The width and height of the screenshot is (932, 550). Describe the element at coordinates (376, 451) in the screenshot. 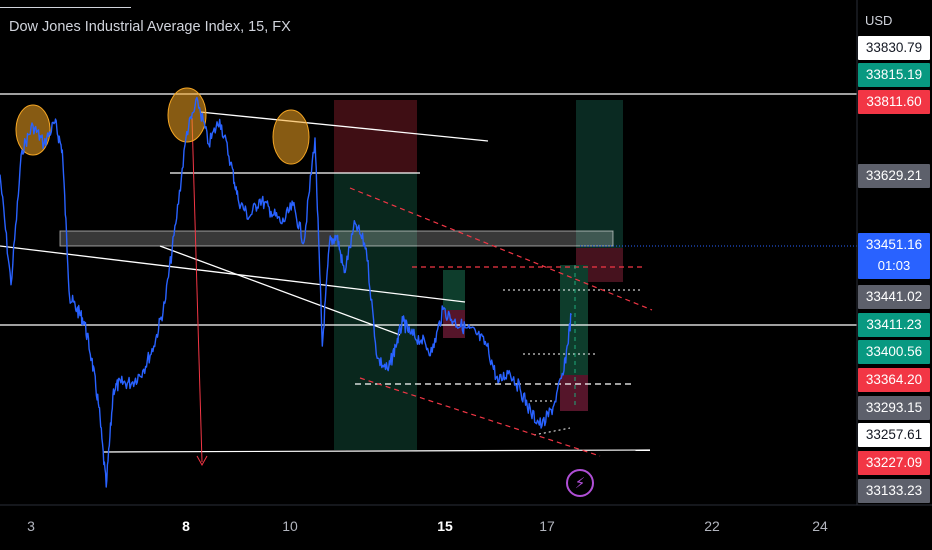

I see `level-line-low` at that location.